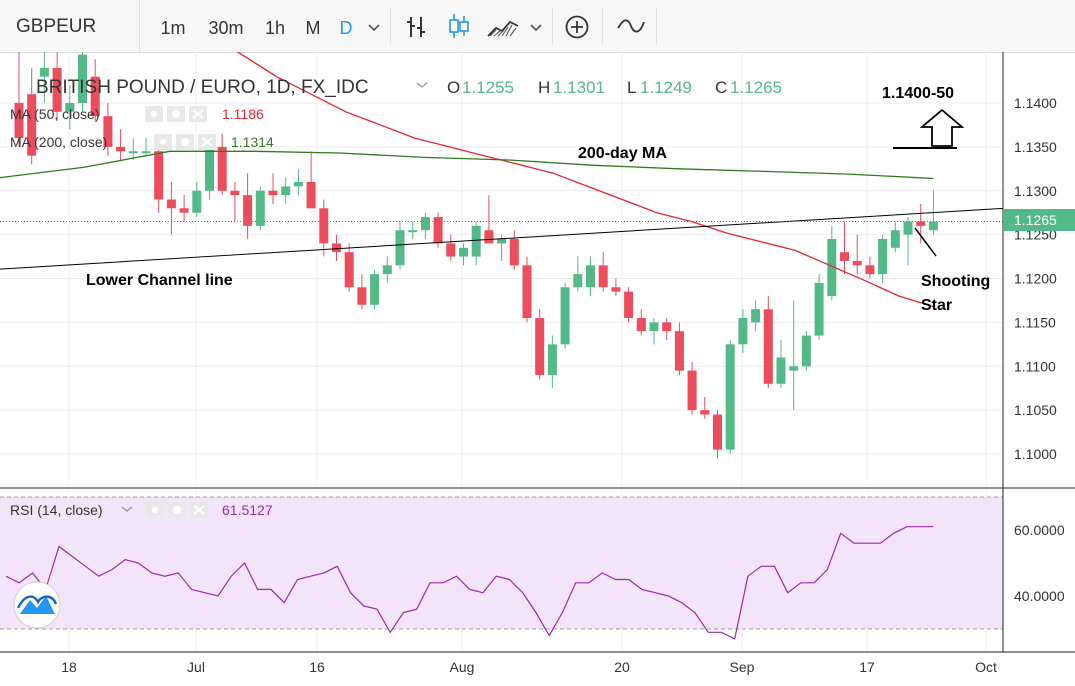 Image resolution: width=1075 pixels, height=686 pixels. What do you see at coordinates (1035, 410) in the screenshot?
I see `price-tick-label: 1.1050` at bounding box center [1035, 410].